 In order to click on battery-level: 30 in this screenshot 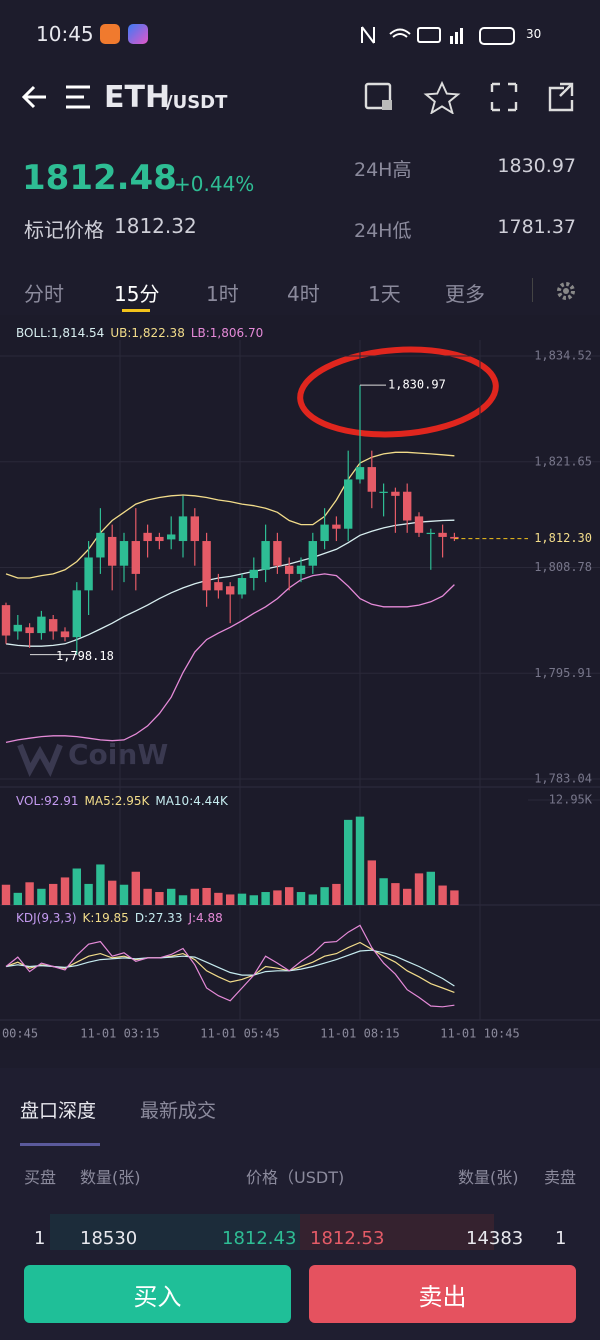, I will do `click(534, 34)`.